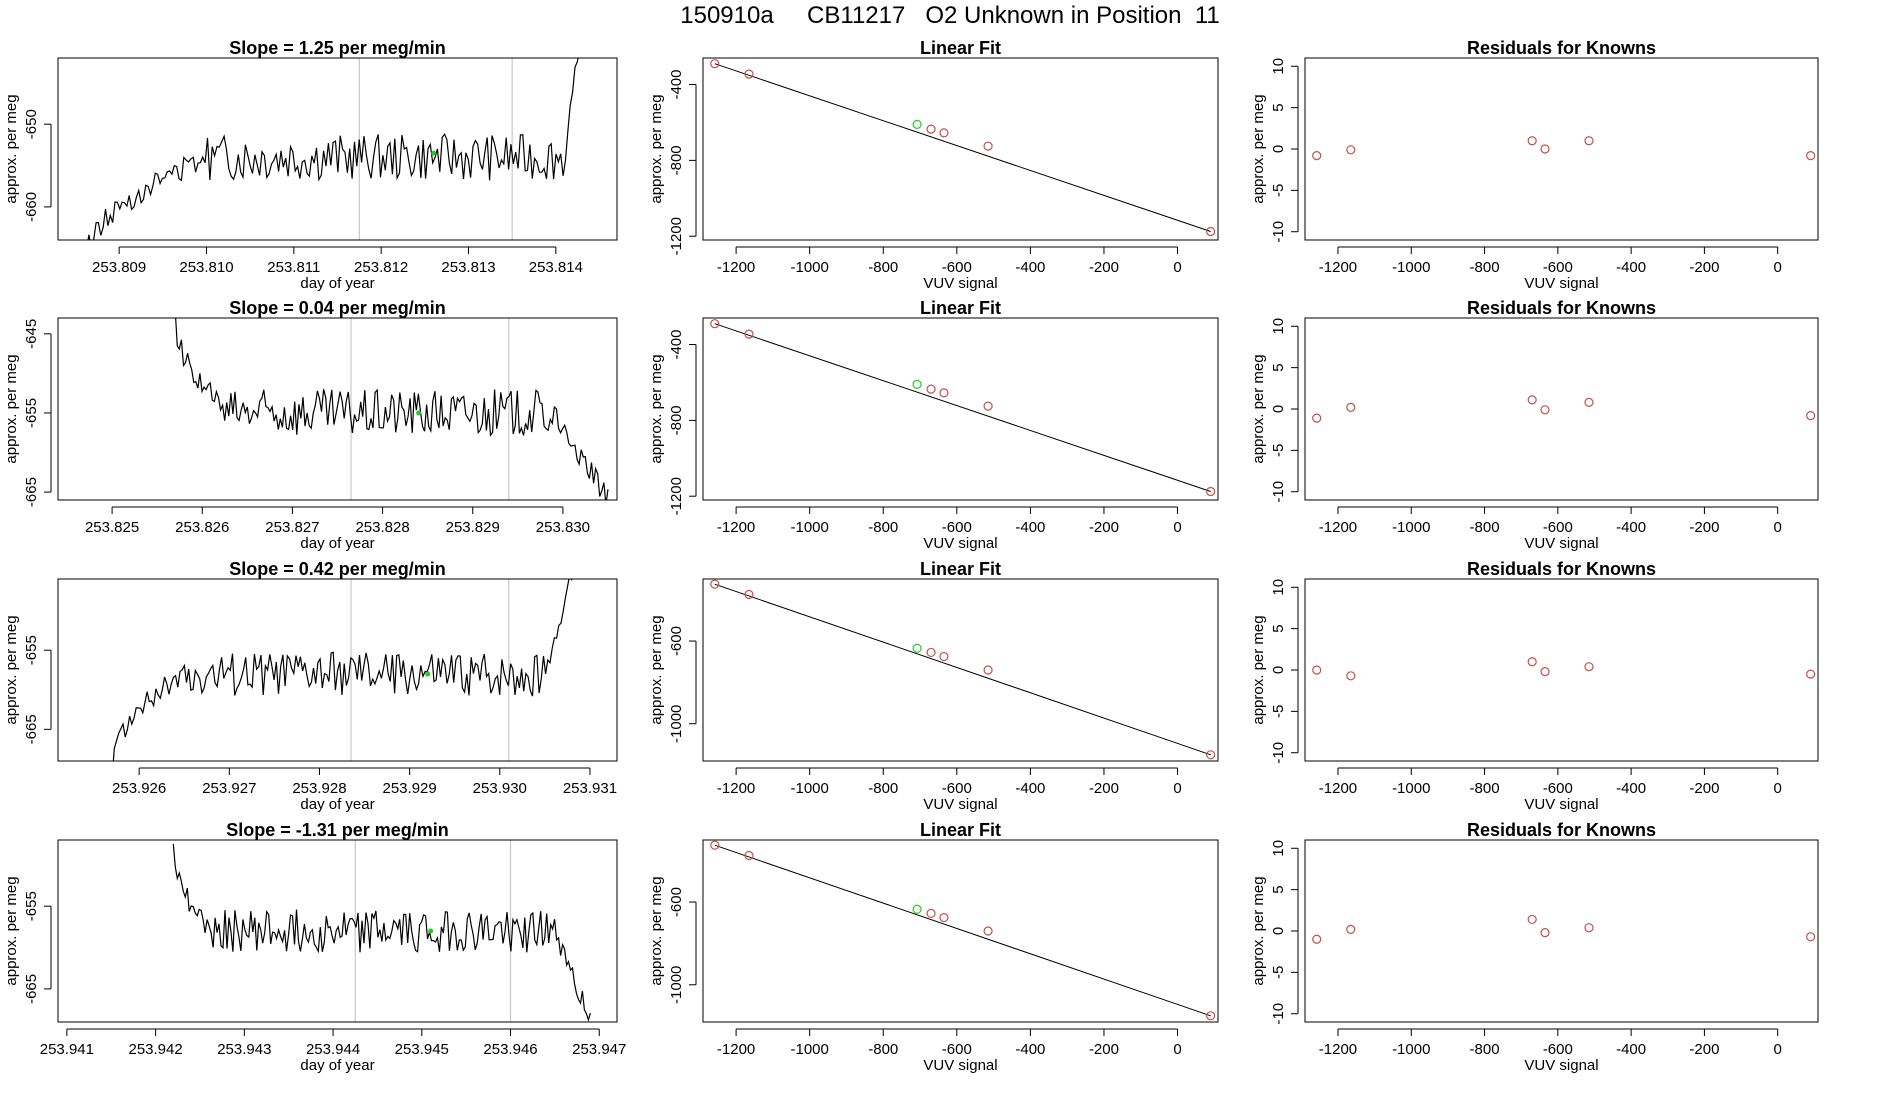 The width and height of the screenshot is (1900, 1100). Describe the element at coordinates (676, 420) in the screenshot. I see `y-tick-label: -800` at that location.